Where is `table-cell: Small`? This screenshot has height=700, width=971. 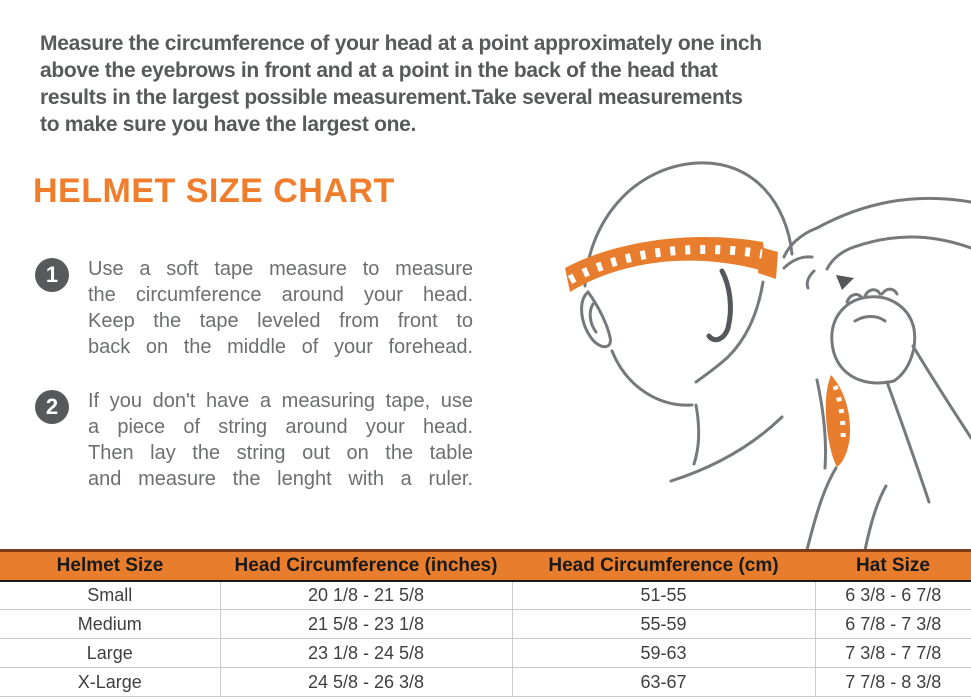 table-cell: Small is located at coordinates (110, 595).